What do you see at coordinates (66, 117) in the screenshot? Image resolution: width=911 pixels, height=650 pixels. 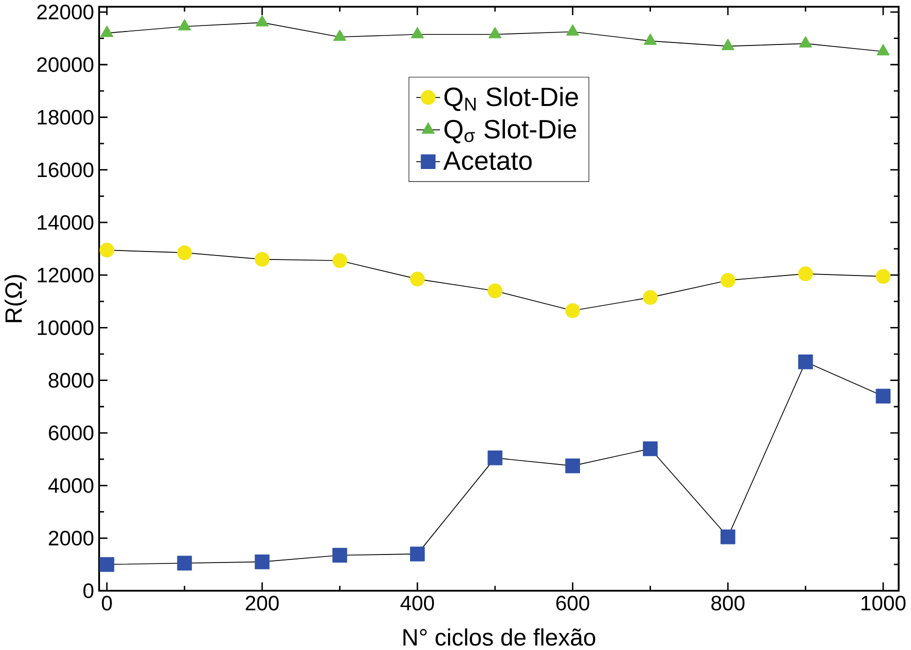 I see `y-tick-label: 18000` at bounding box center [66, 117].